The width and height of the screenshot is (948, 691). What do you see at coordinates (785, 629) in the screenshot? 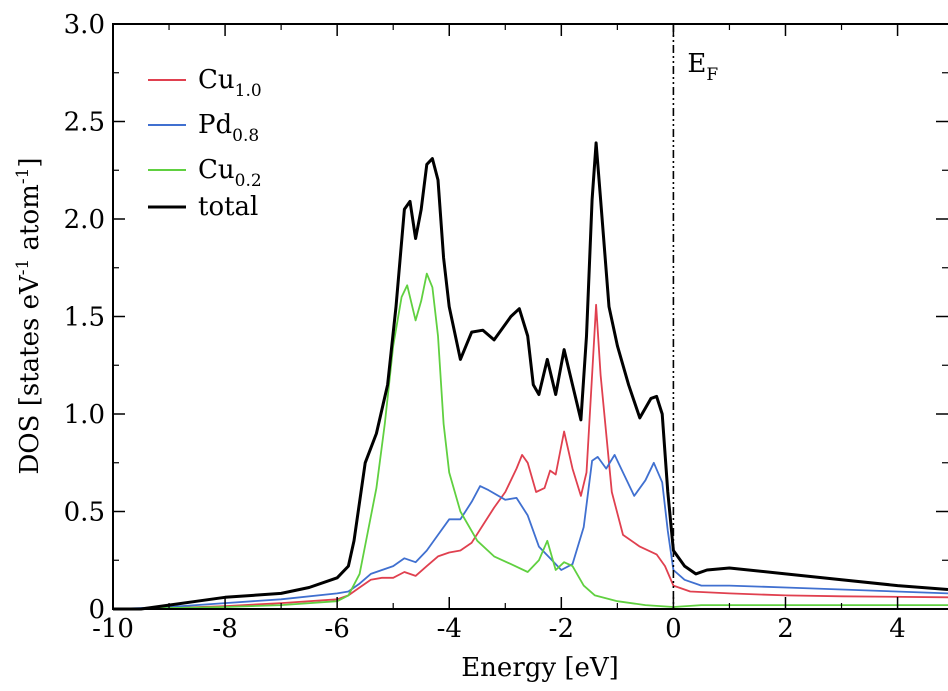
I see `x-tick-label: 2` at bounding box center [785, 629].